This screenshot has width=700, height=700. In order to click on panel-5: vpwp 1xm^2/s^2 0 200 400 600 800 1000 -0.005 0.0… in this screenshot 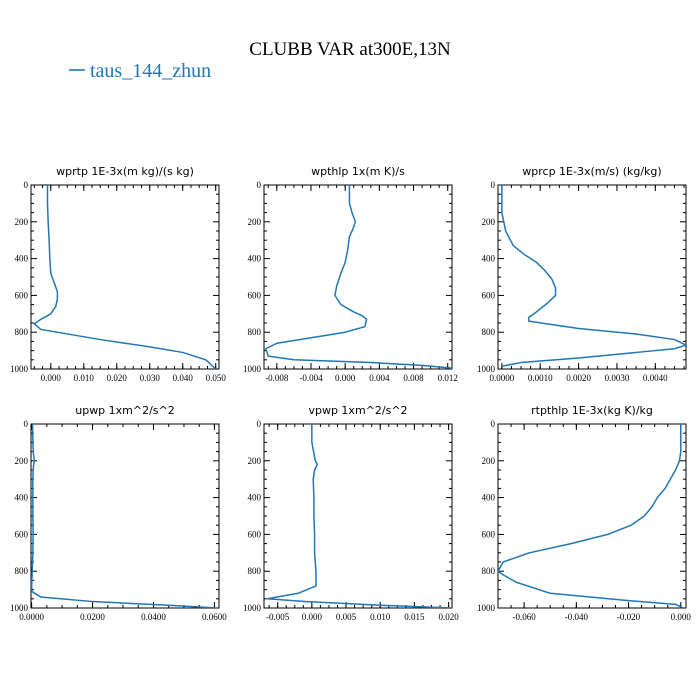, I will do `click(351, 513)`.